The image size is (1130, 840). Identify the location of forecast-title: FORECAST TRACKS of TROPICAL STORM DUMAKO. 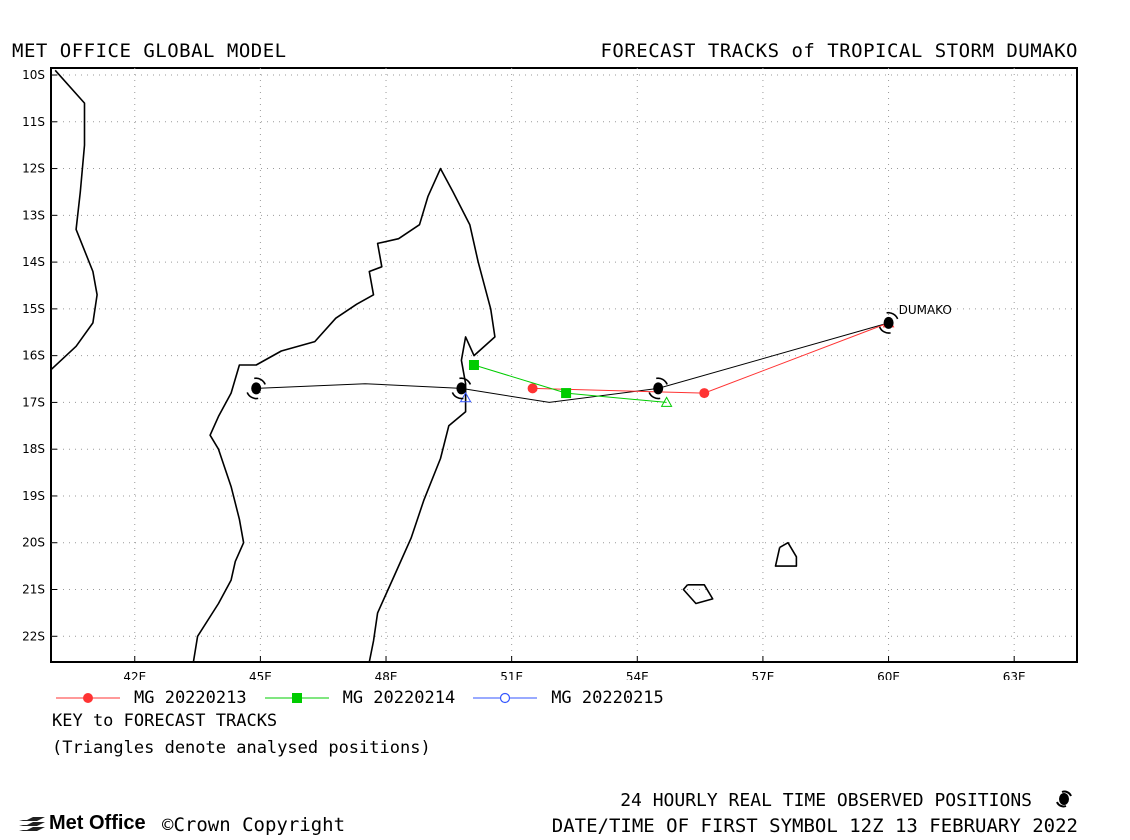
(839, 51).